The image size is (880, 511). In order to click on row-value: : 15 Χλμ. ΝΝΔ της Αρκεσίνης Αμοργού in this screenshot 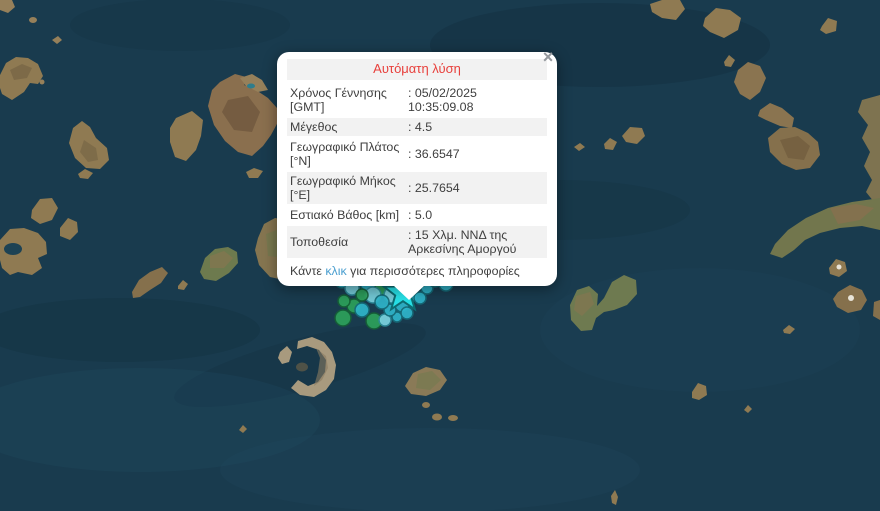, I will do `click(476, 241)`.